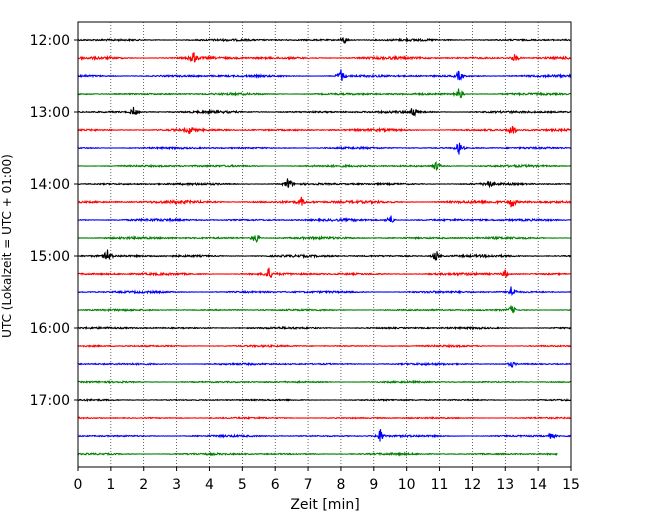 The image size is (650, 520). Describe the element at coordinates (7, 246) in the screenshot. I see `y-axis-title: UTC (Lokalzeit = UTC + 01:00)` at that location.